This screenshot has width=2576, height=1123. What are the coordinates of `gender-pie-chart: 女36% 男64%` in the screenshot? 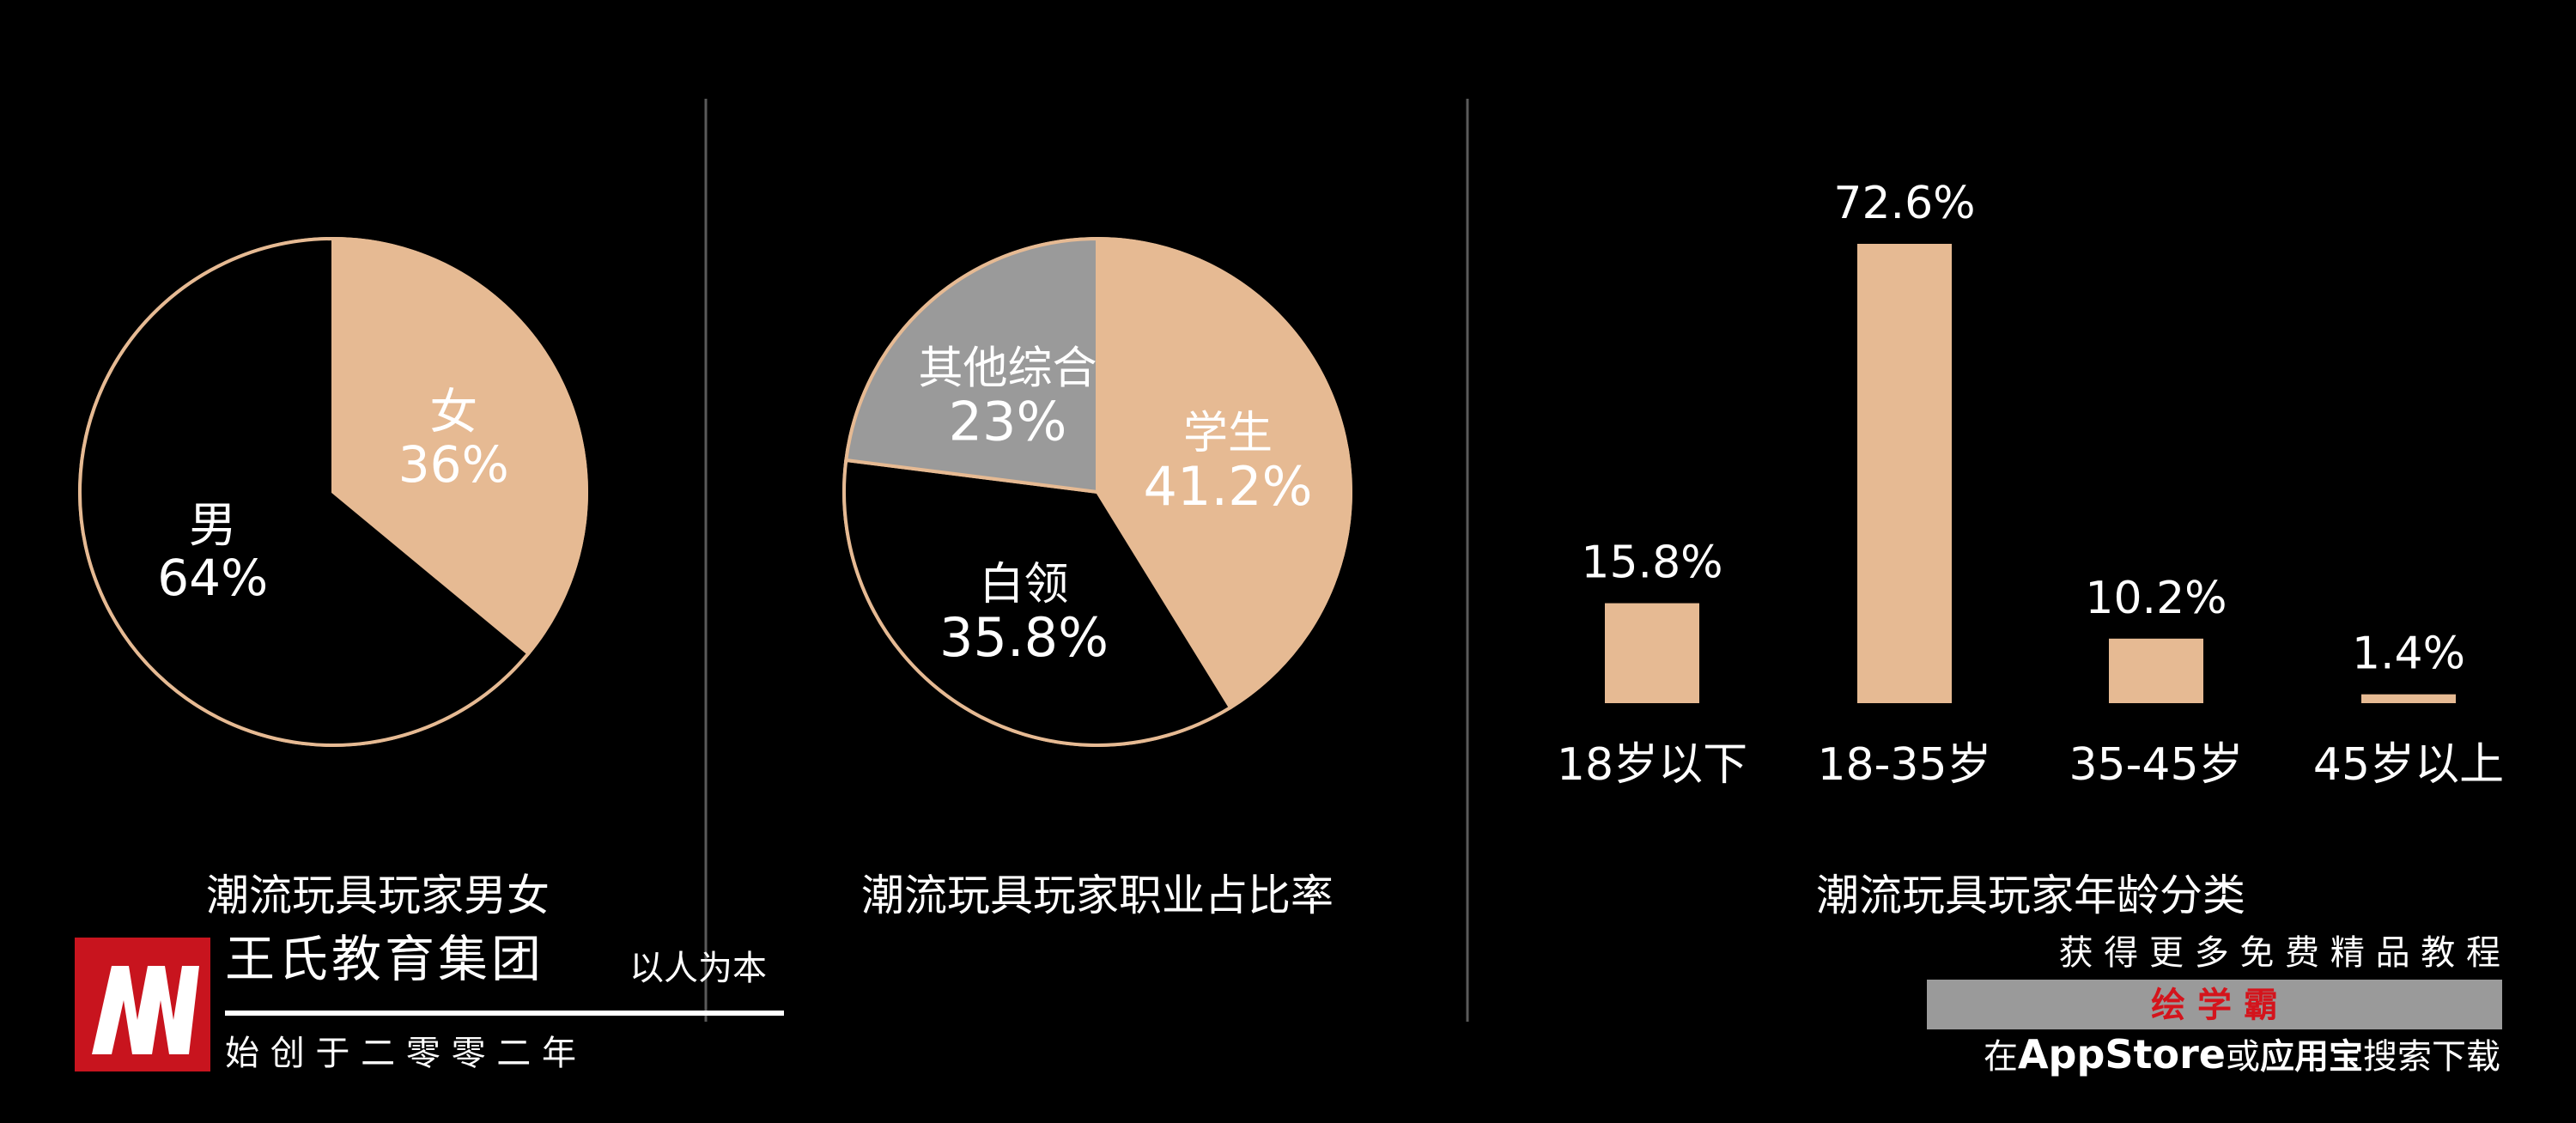 It's located at (333, 492).